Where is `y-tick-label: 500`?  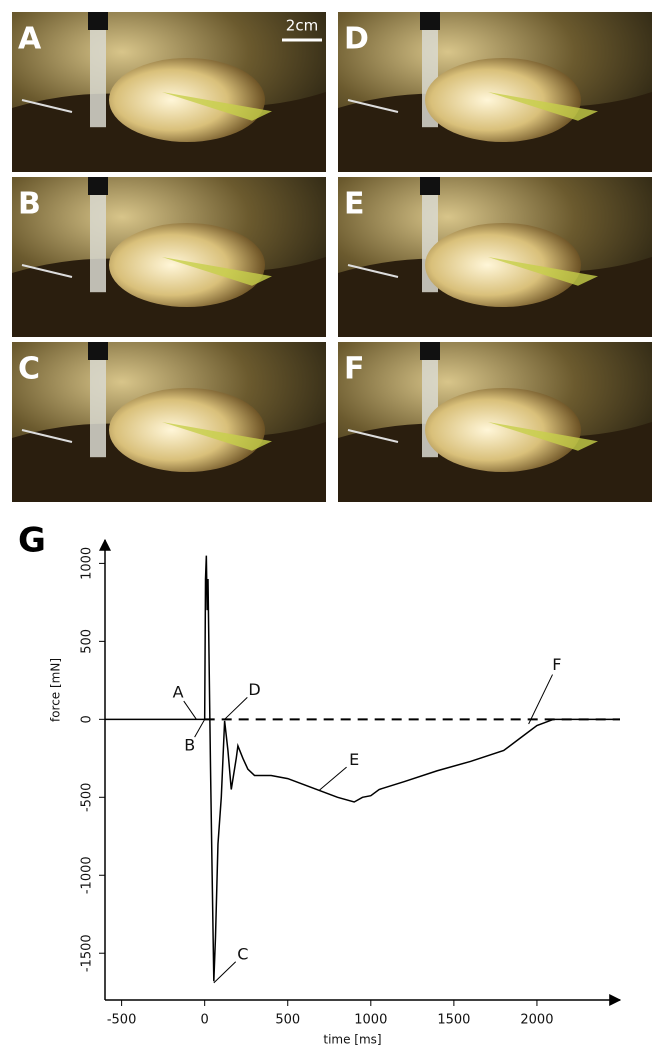 y-tick-label: 500 is located at coordinates (87, 641).